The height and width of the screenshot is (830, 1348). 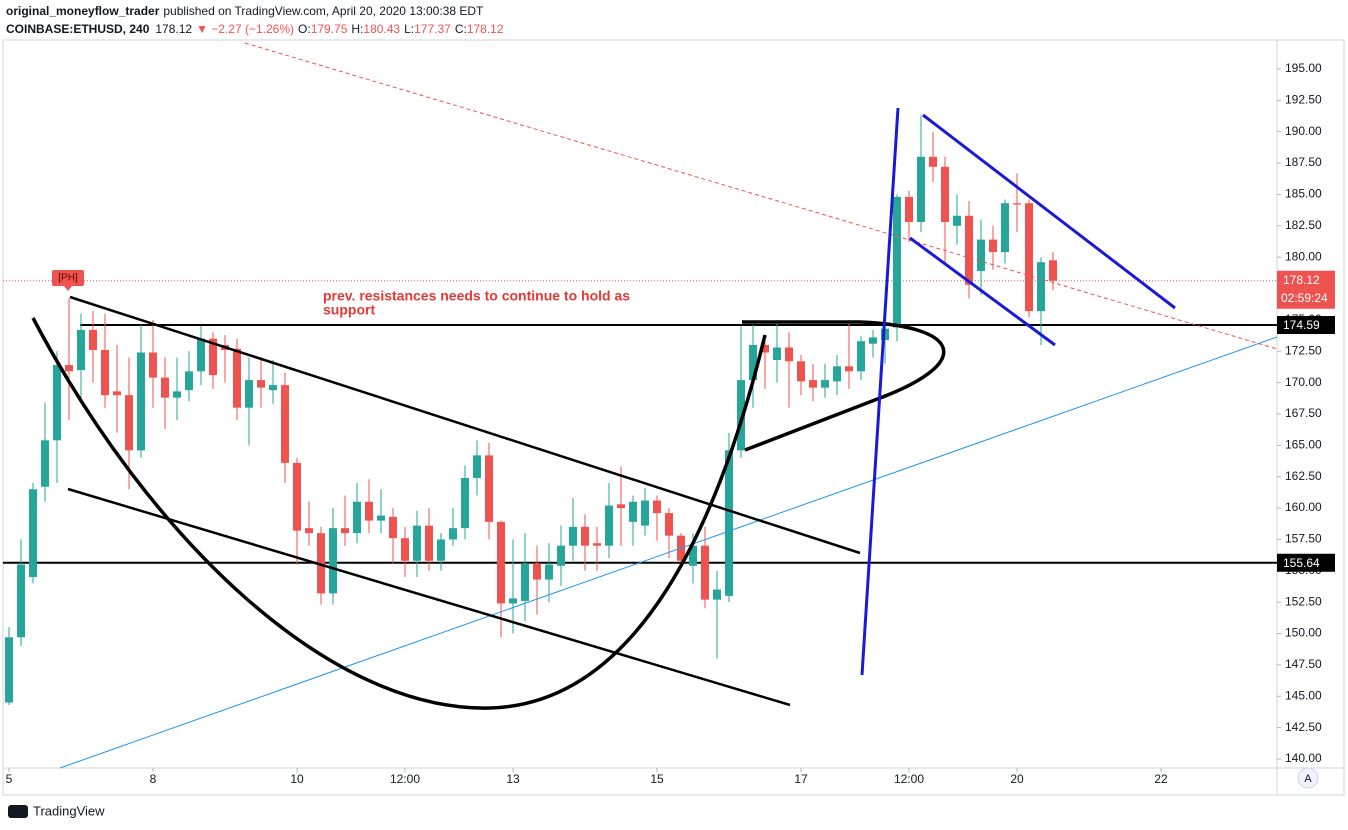 What do you see at coordinates (1303, 350) in the screenshot?
I see `y-tick-label: 172.50` at bounding box center [1303, 350].